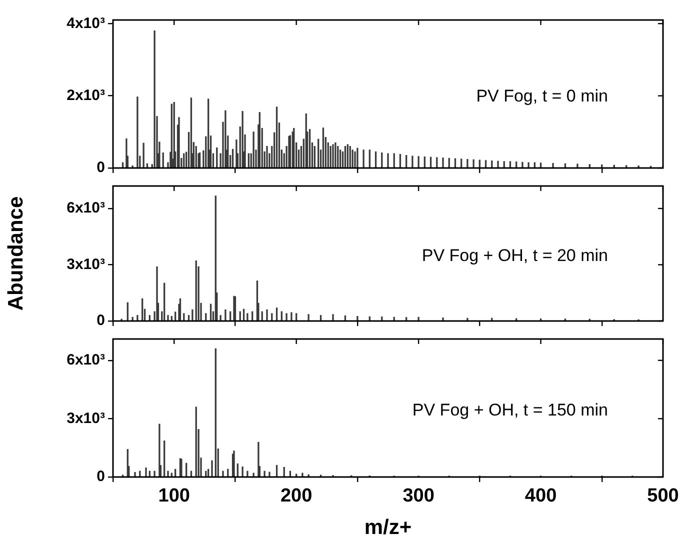 The height and width of the screenshot is (545, 686). Describe the element at coordinates (515, 255) in the screenshot. I see `annotation: PV Fog + OH, t = 20 min` at that location.